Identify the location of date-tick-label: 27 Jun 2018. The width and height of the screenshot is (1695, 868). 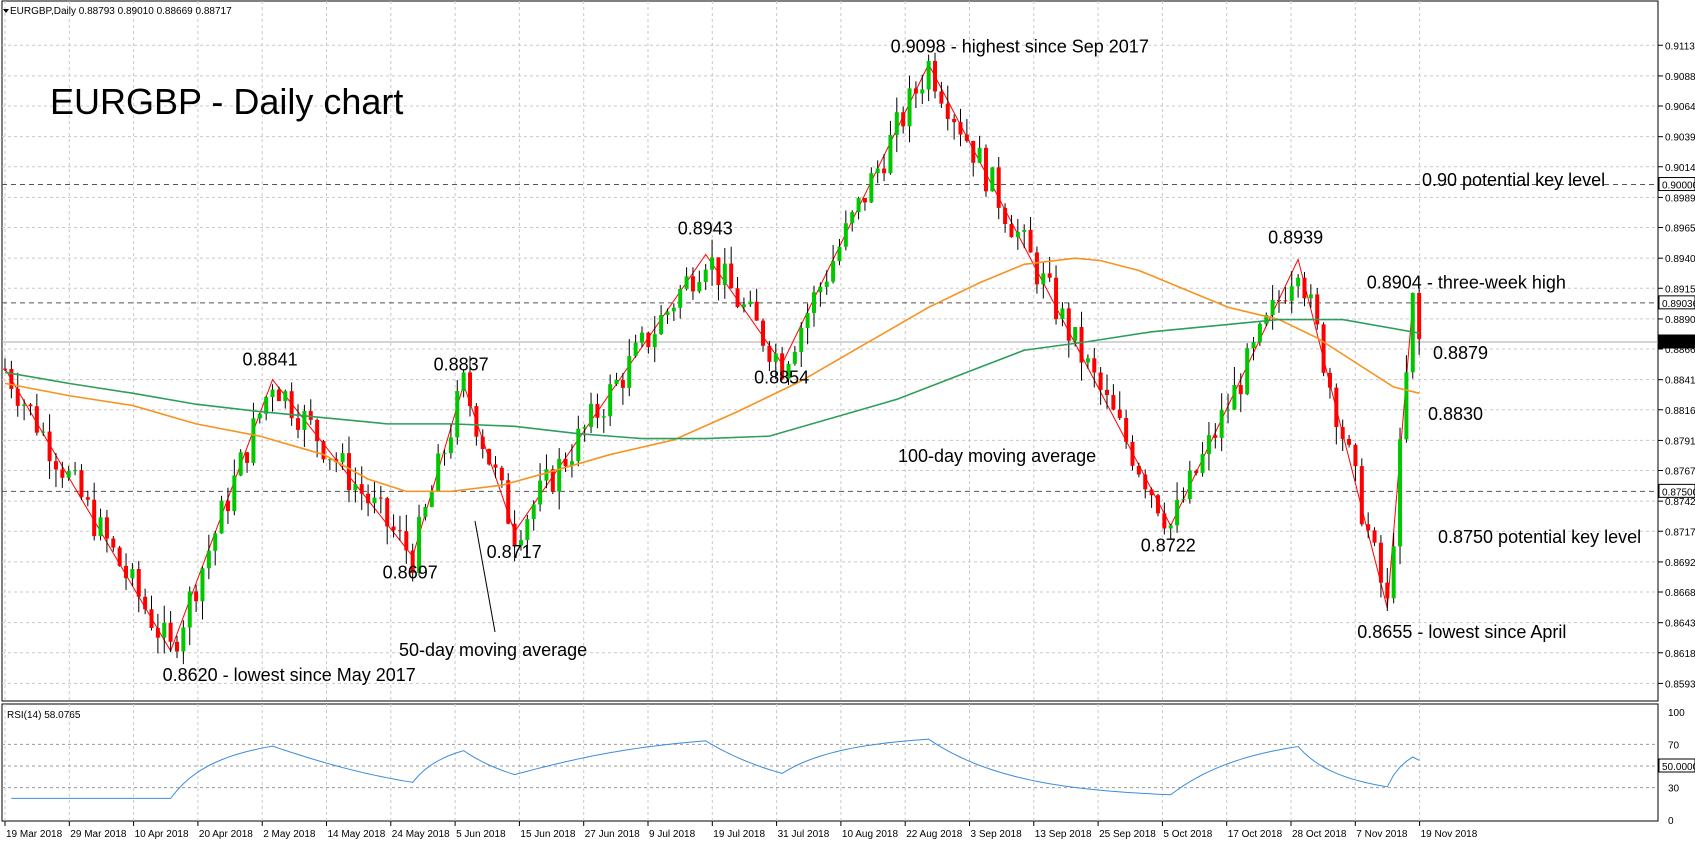
(612, 834).